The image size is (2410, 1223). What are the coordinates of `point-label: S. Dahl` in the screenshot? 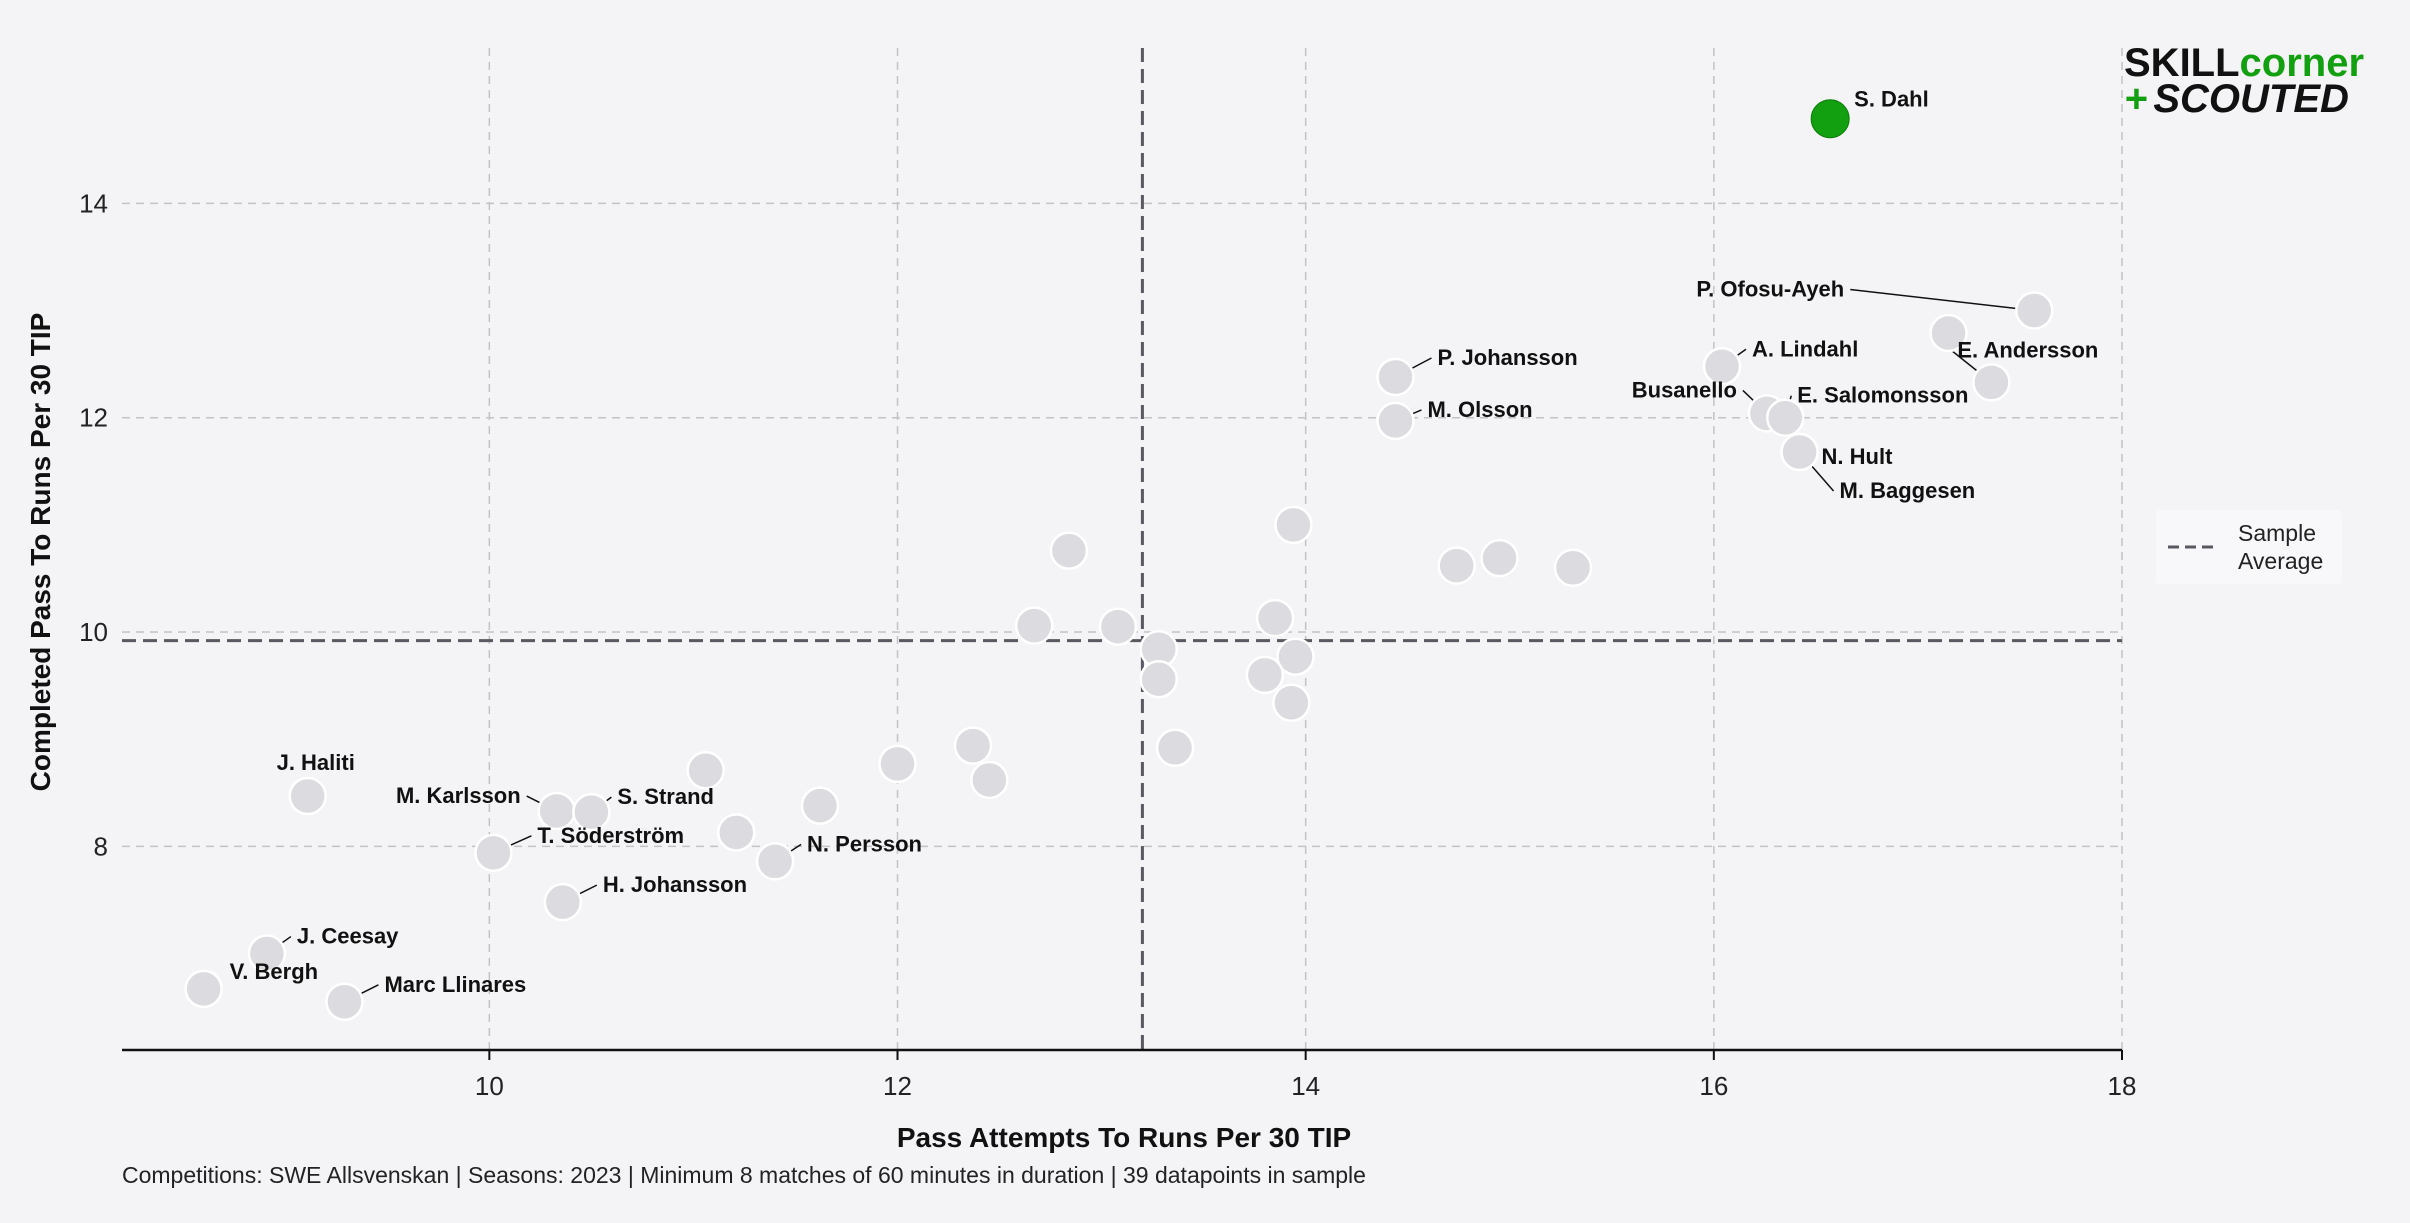 It's located at (1891, 99).